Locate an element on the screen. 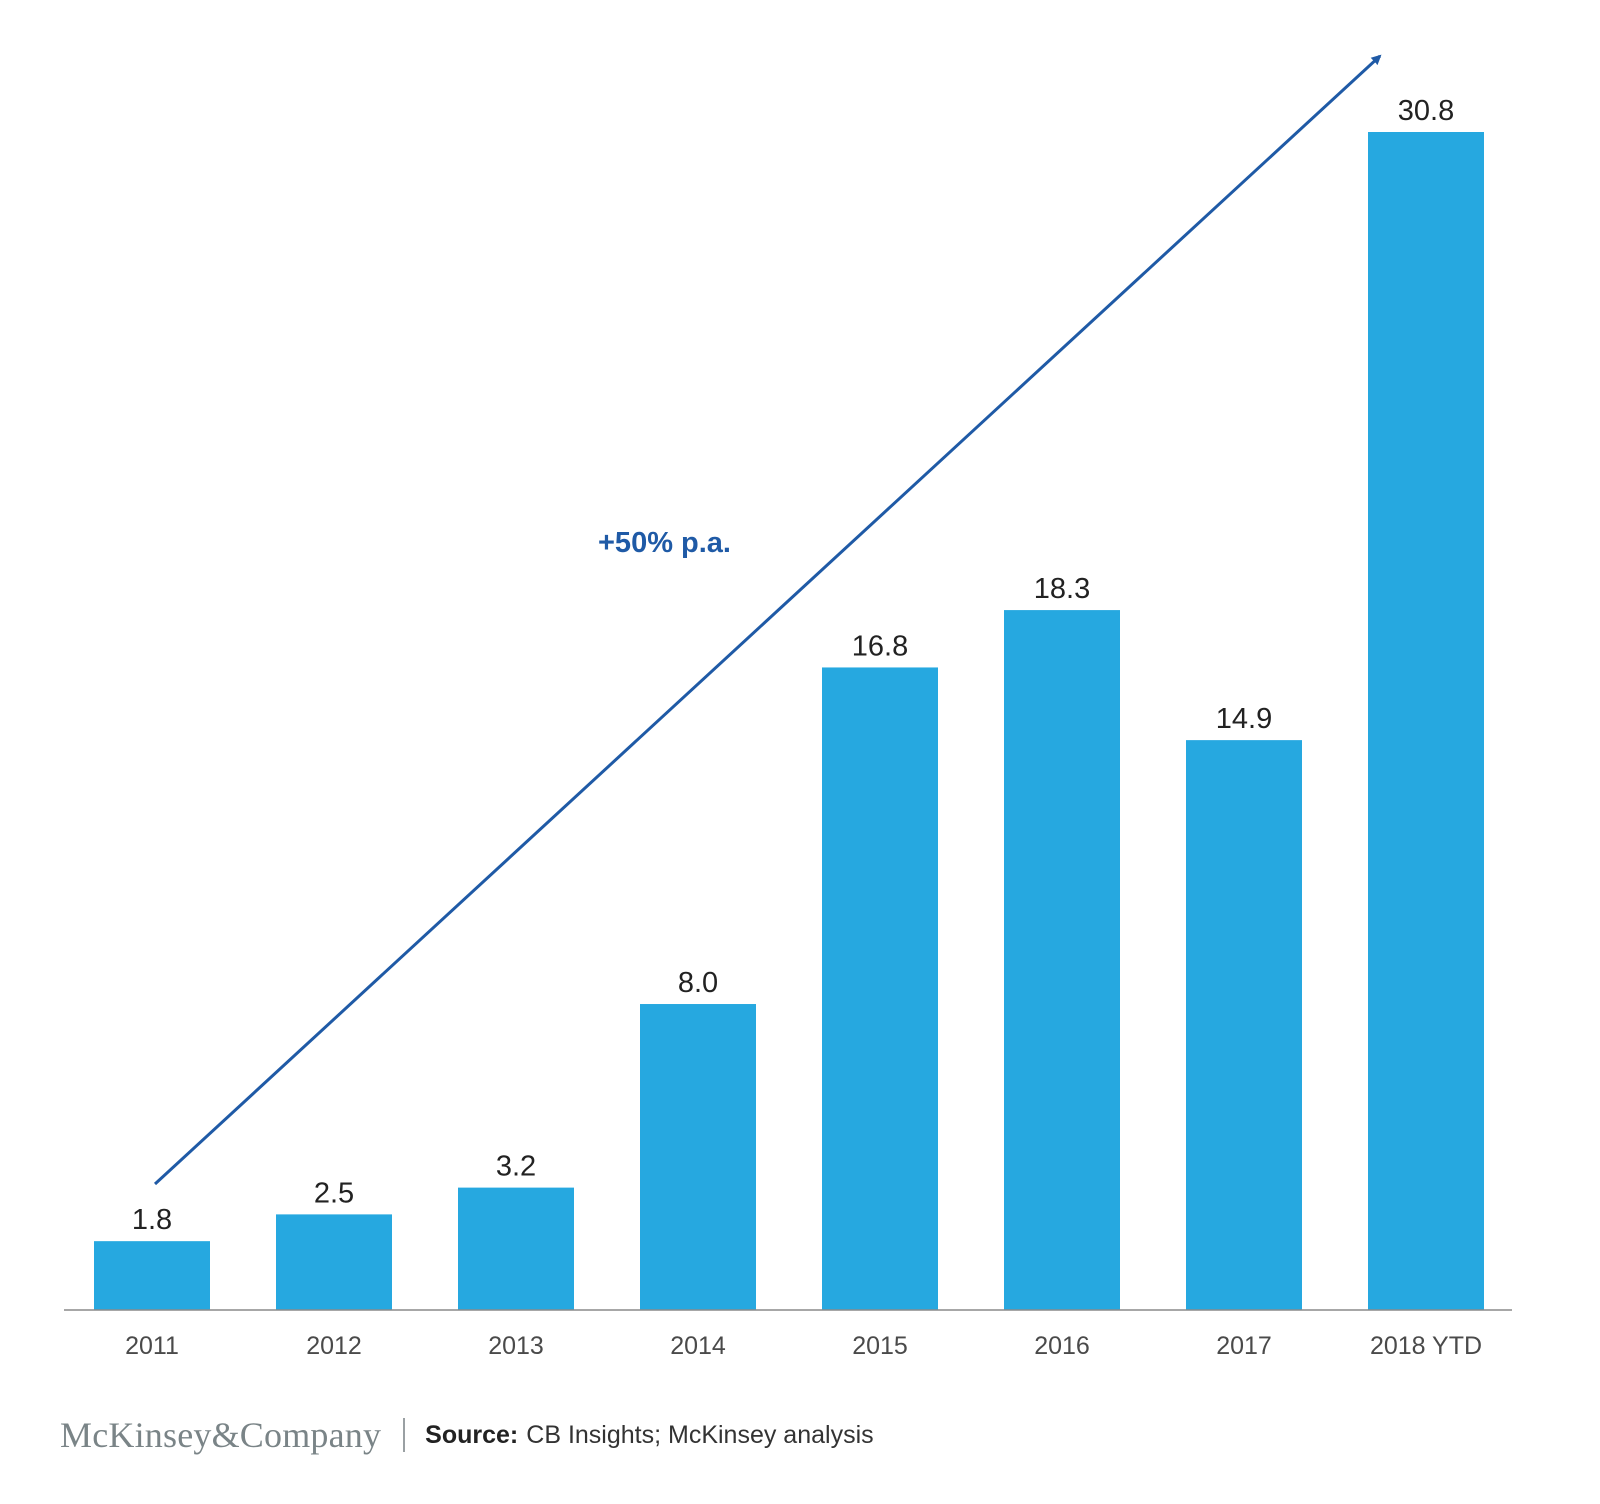 This screenshot has width=1600, height=1504. x-tick-label-2011: 2011 is located at coordinates (152, 1346).